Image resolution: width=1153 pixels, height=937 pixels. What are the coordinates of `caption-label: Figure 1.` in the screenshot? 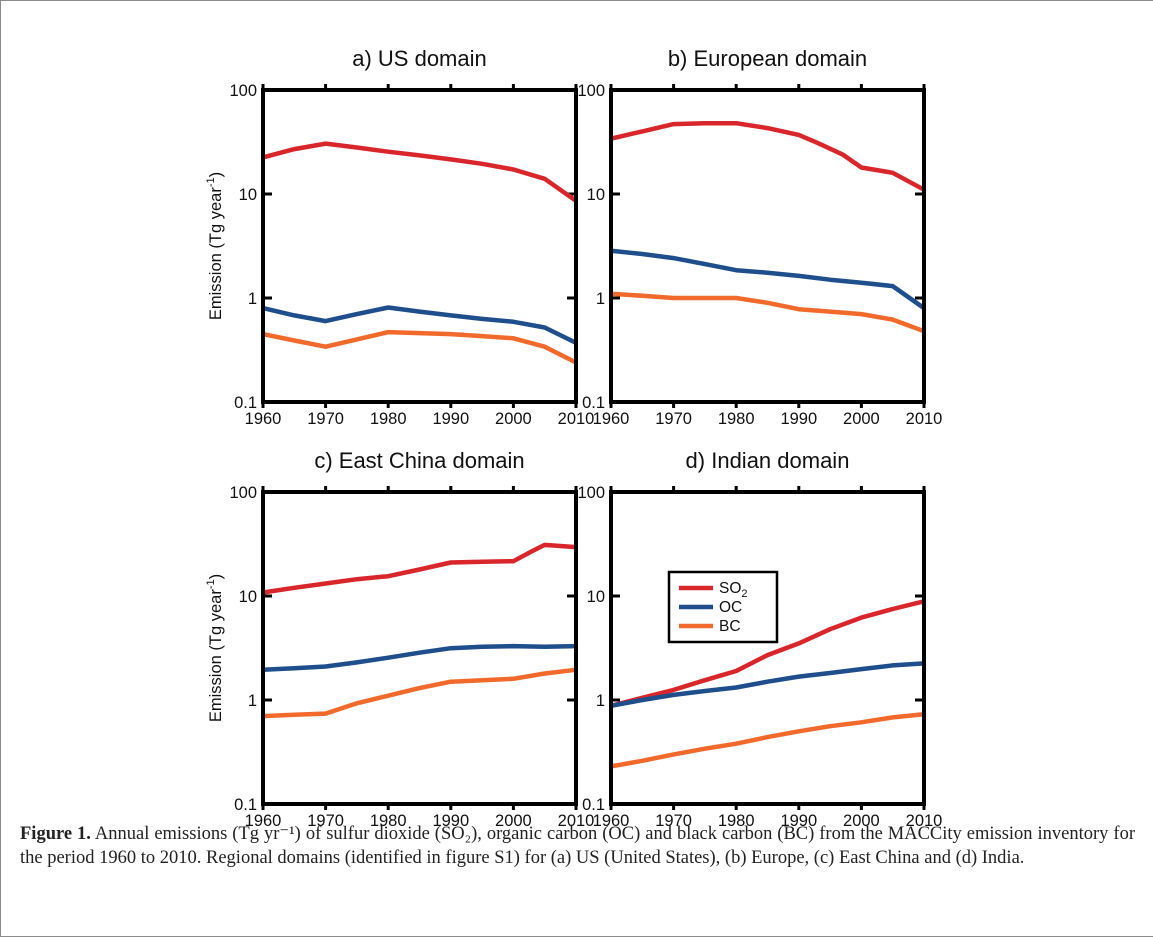 It's located at (55, 834).